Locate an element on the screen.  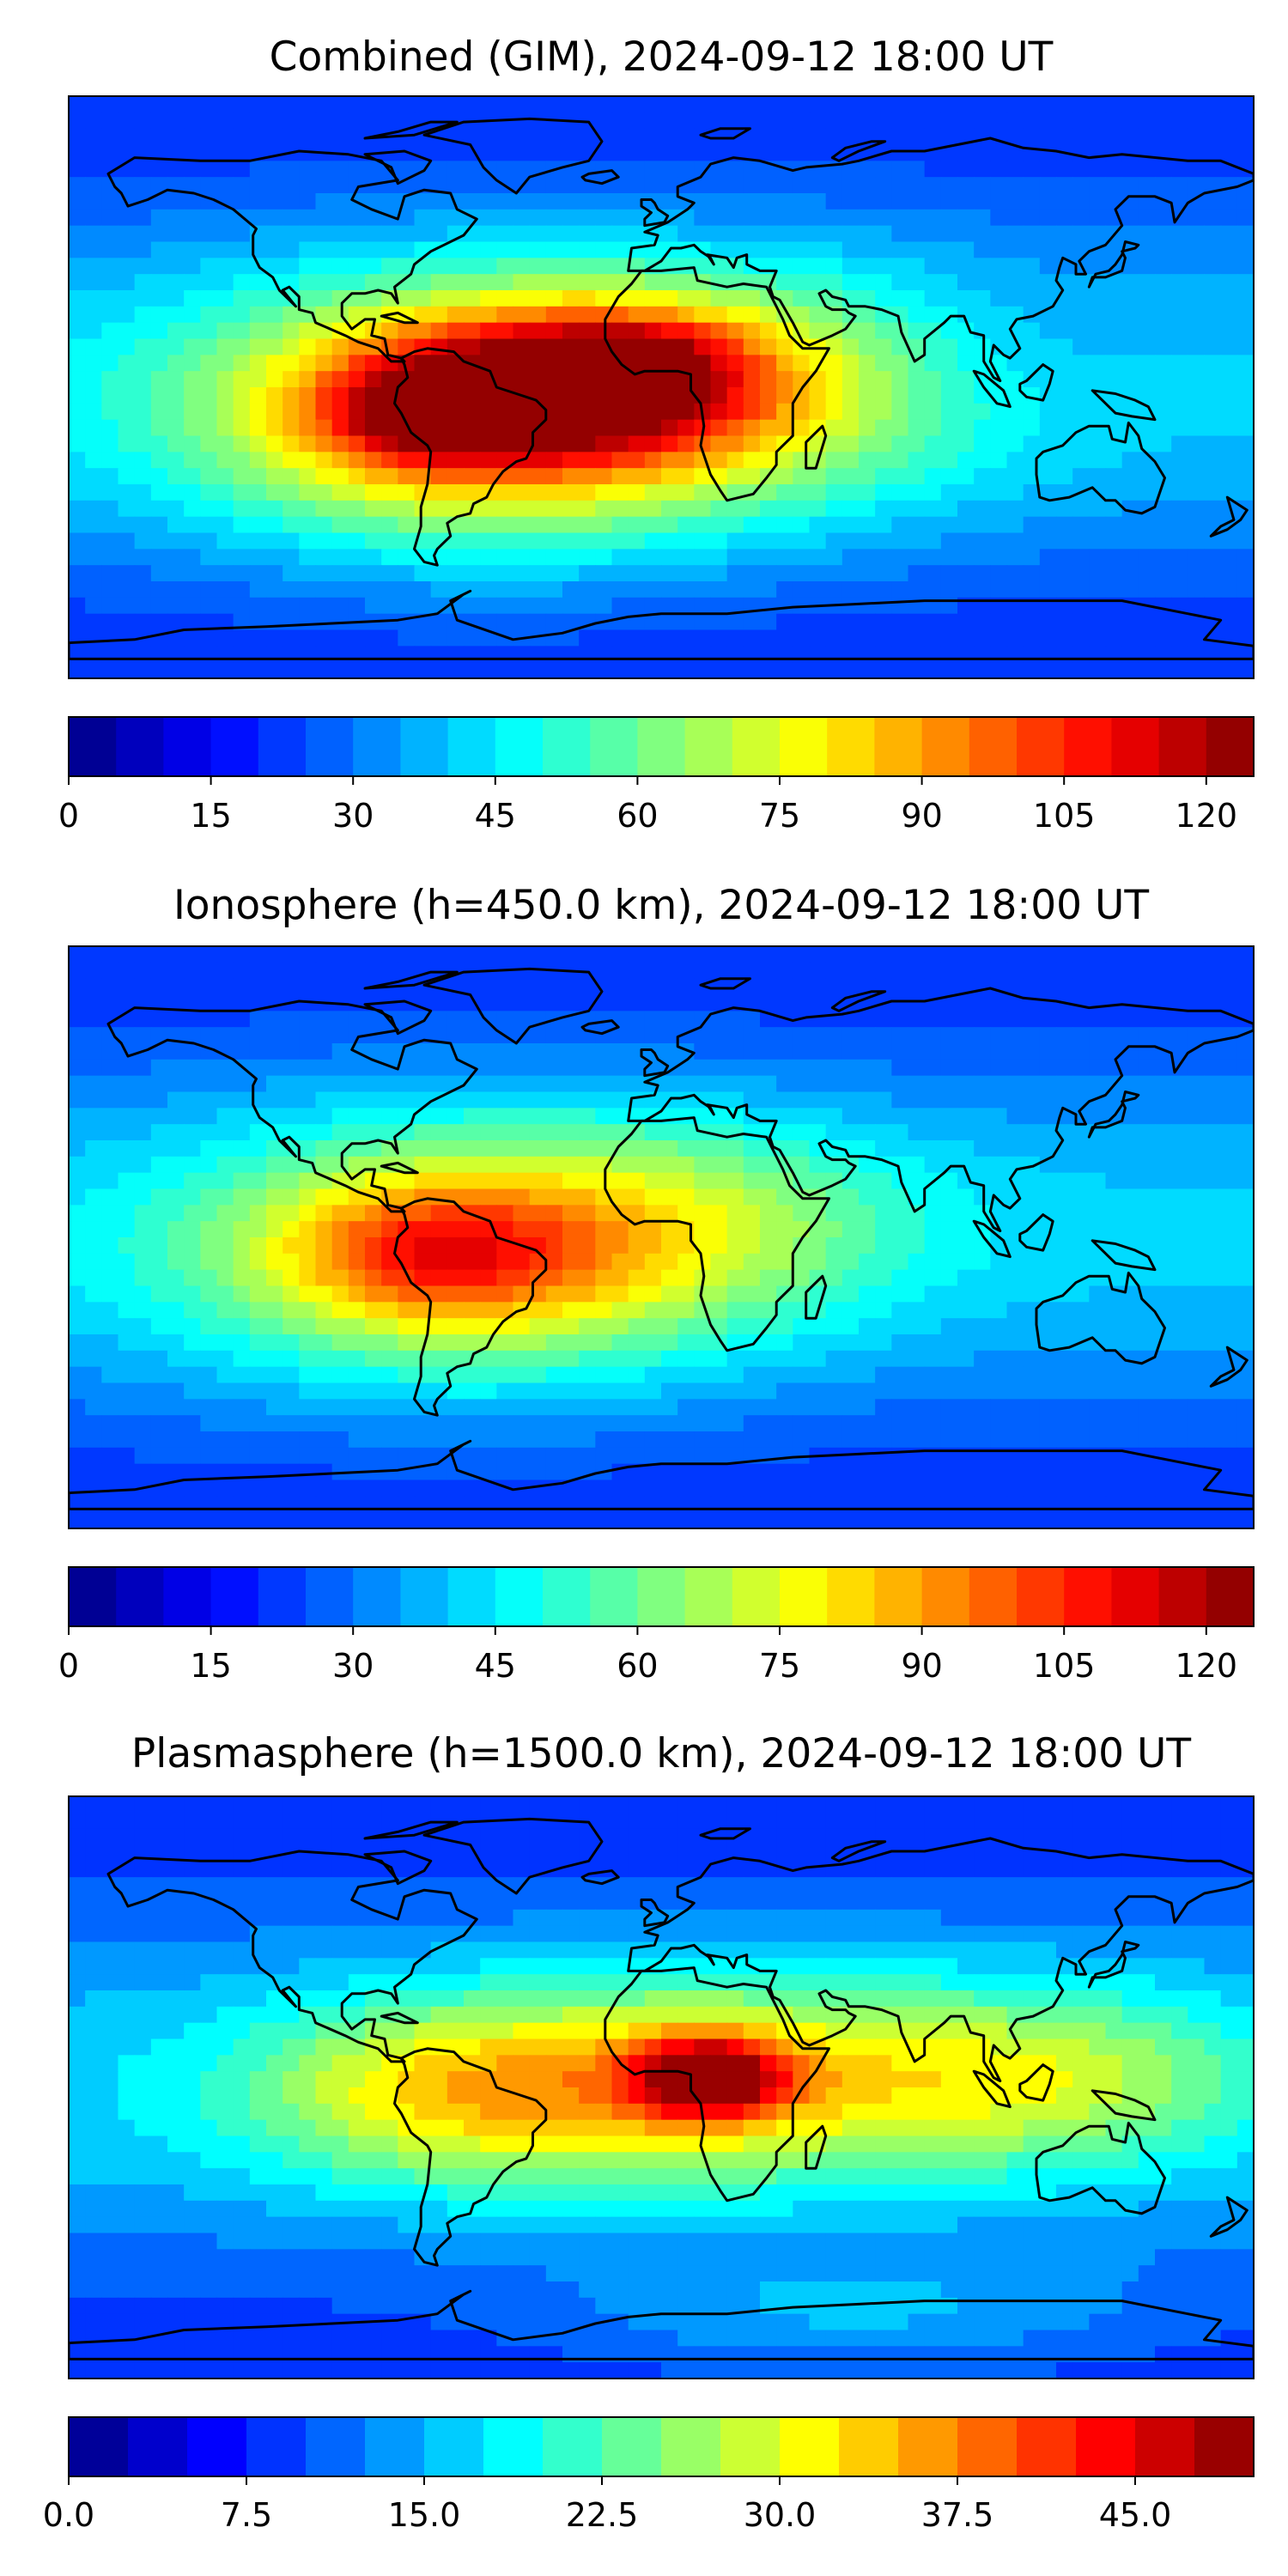
panel2-colorbar: 0 15 30 45 60 75 90 105 120 is located at coordinates (656, 1625).